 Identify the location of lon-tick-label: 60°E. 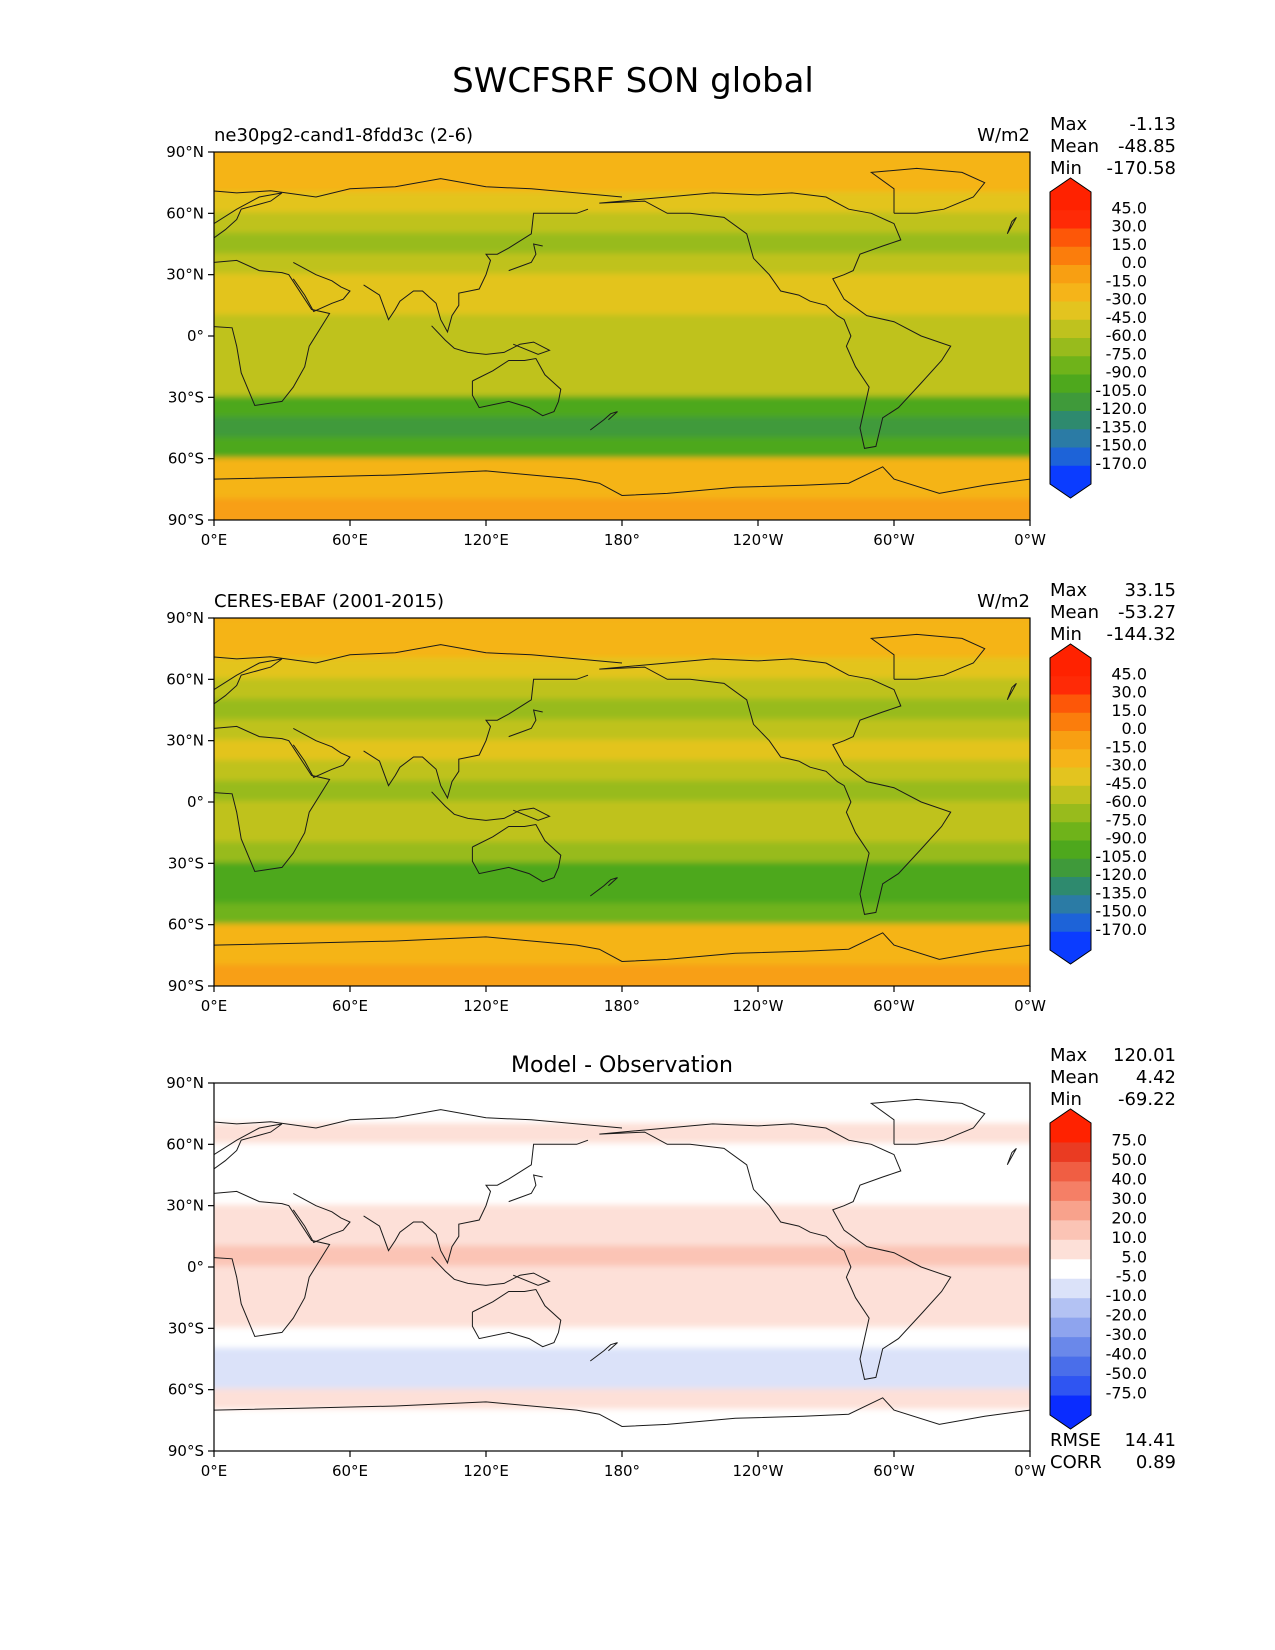
(350, 1471).